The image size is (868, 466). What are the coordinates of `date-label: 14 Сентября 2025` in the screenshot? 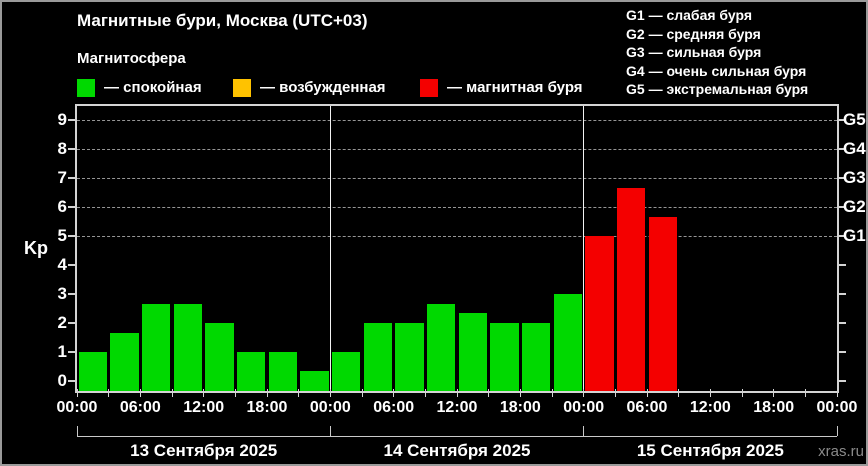 It's located at (457, 450).